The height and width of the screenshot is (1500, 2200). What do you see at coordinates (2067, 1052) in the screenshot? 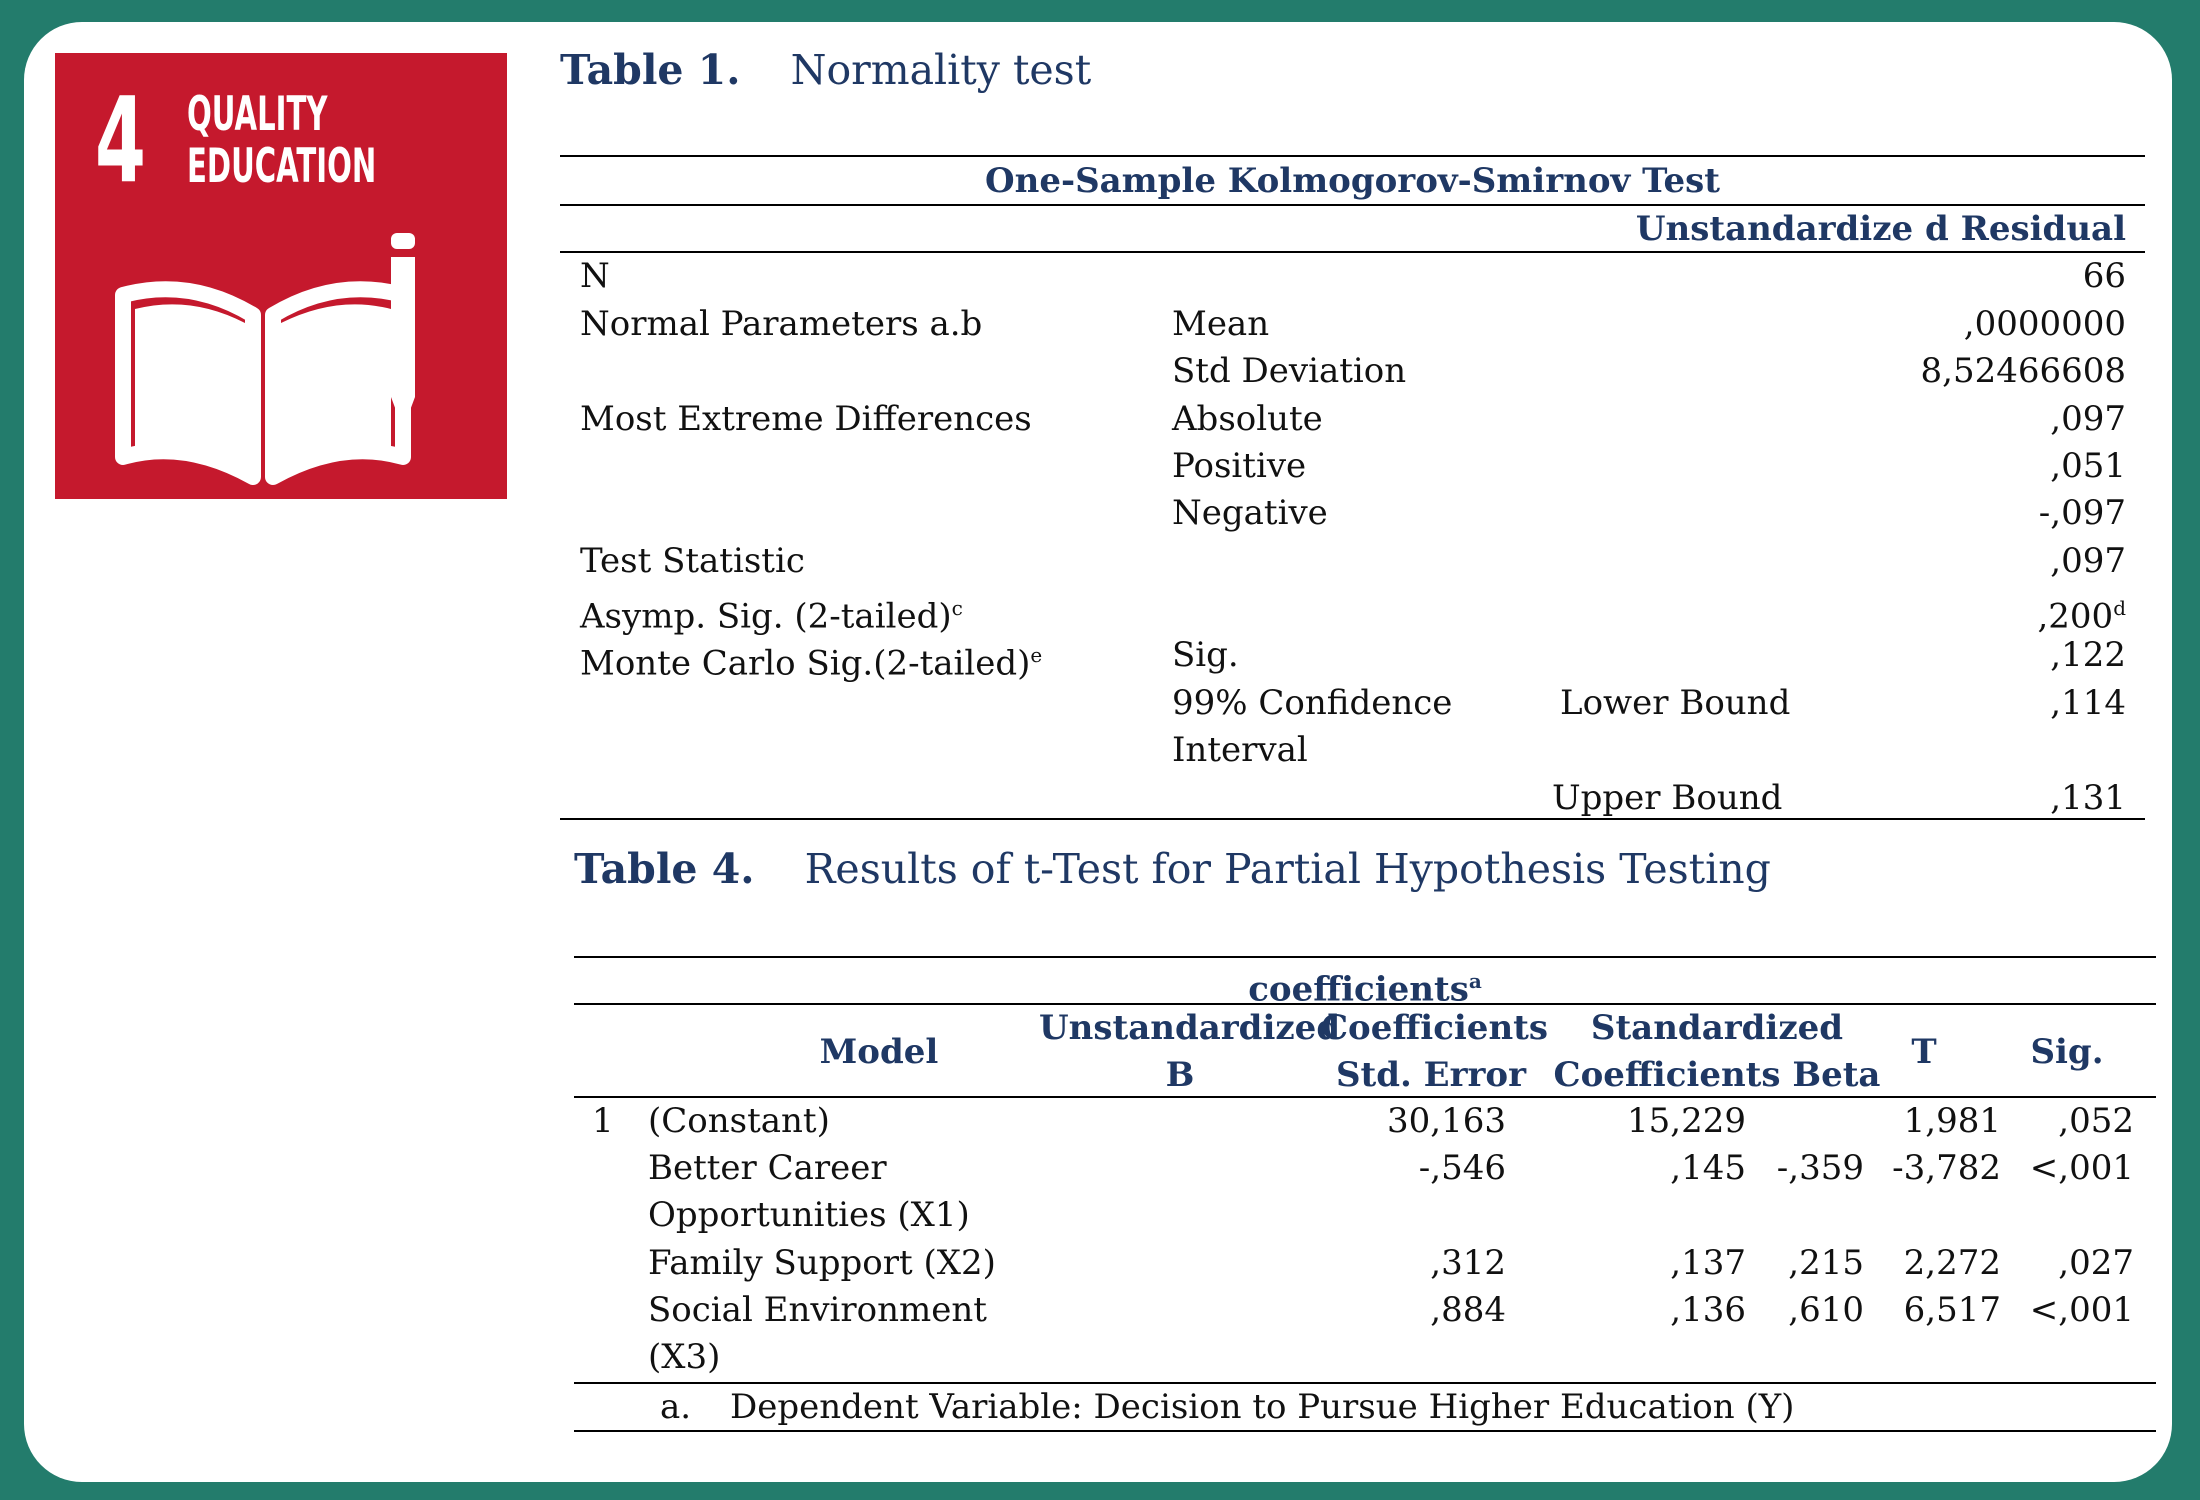
I see `column-header-sig: Sig.` at bounding box center [2067, 1052].